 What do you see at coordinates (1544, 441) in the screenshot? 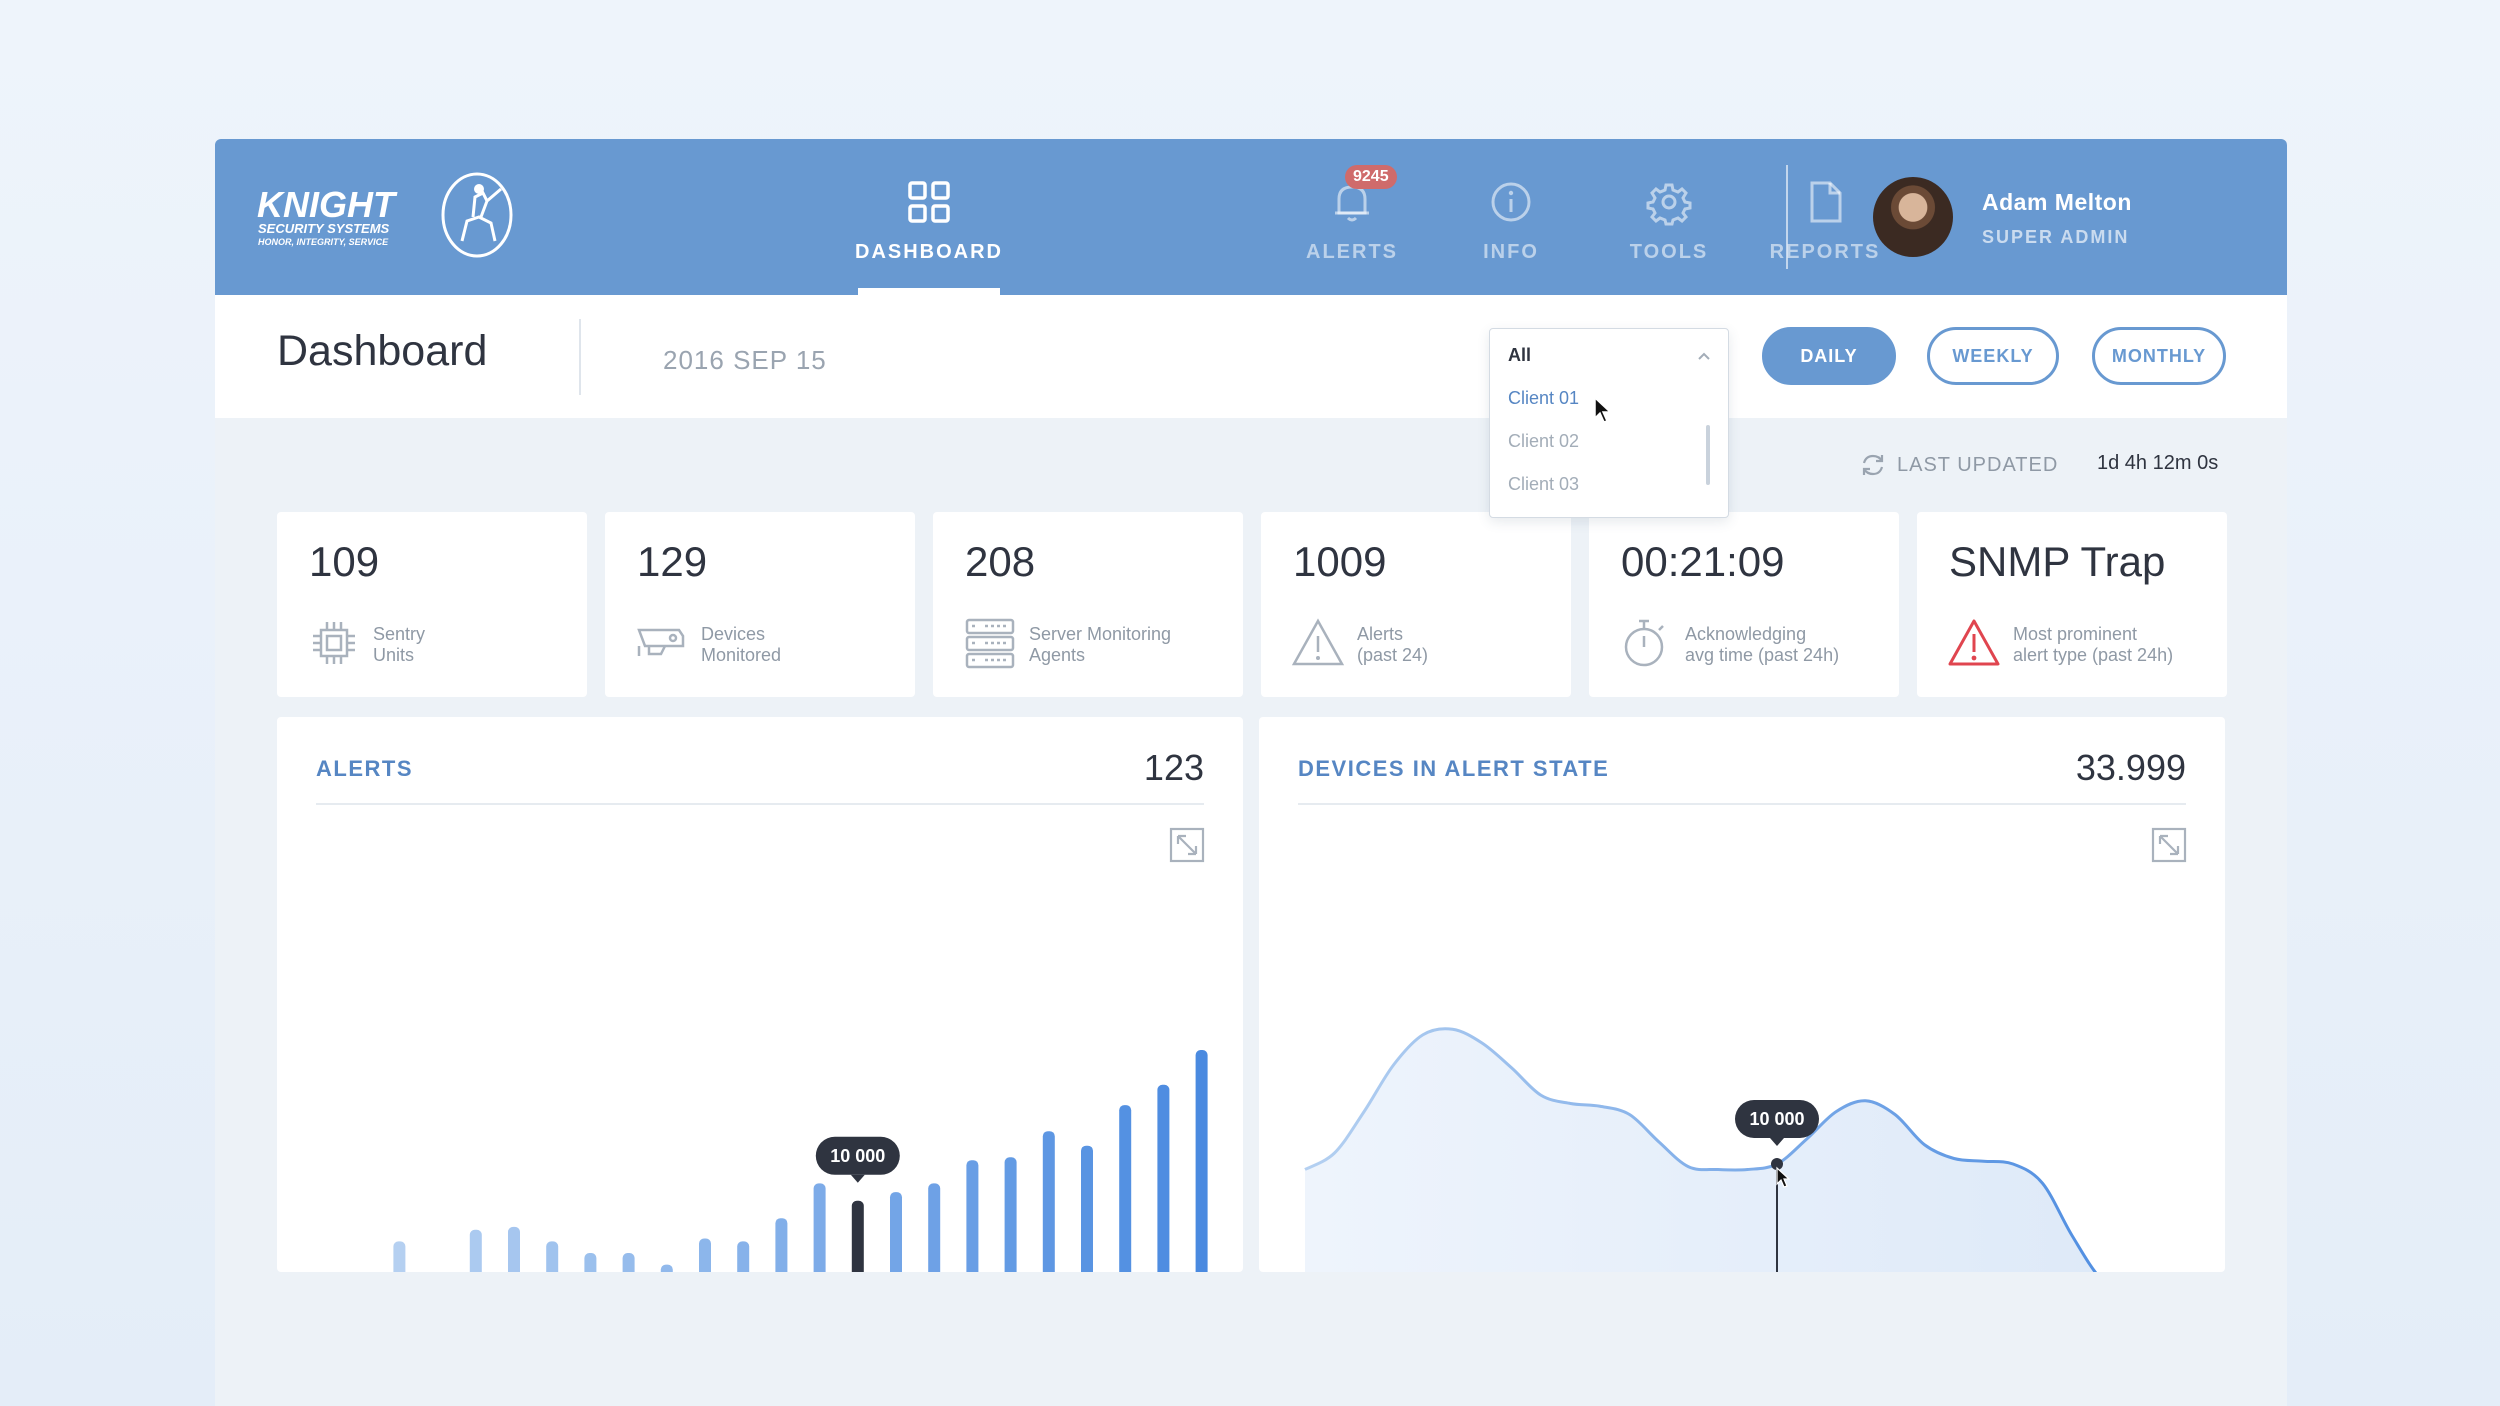
I see `client-option-02: Client 02` at bounding box center [1544, 441].